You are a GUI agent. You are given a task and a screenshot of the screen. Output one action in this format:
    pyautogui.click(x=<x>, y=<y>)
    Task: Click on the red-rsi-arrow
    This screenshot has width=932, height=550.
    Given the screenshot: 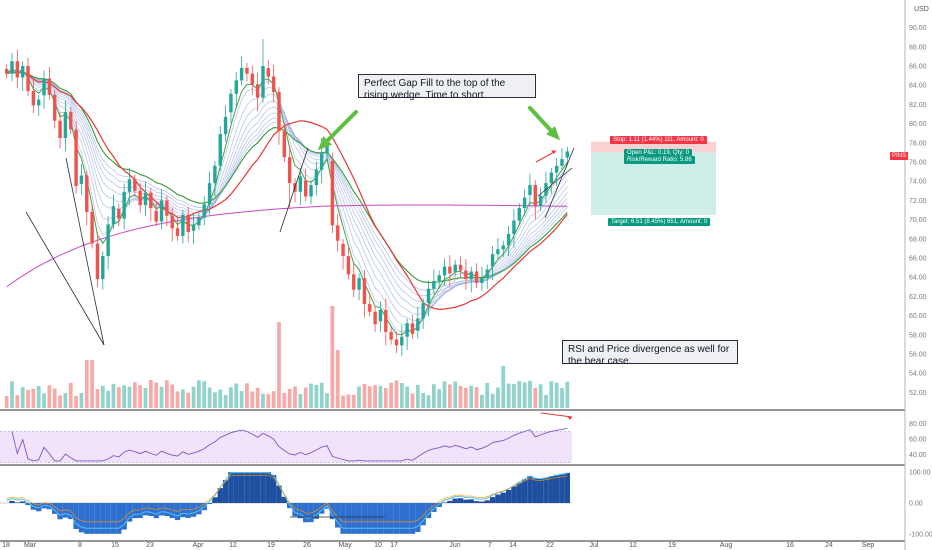 What is the action you would take?
    pyautogui.click(x=556, y=416)
    